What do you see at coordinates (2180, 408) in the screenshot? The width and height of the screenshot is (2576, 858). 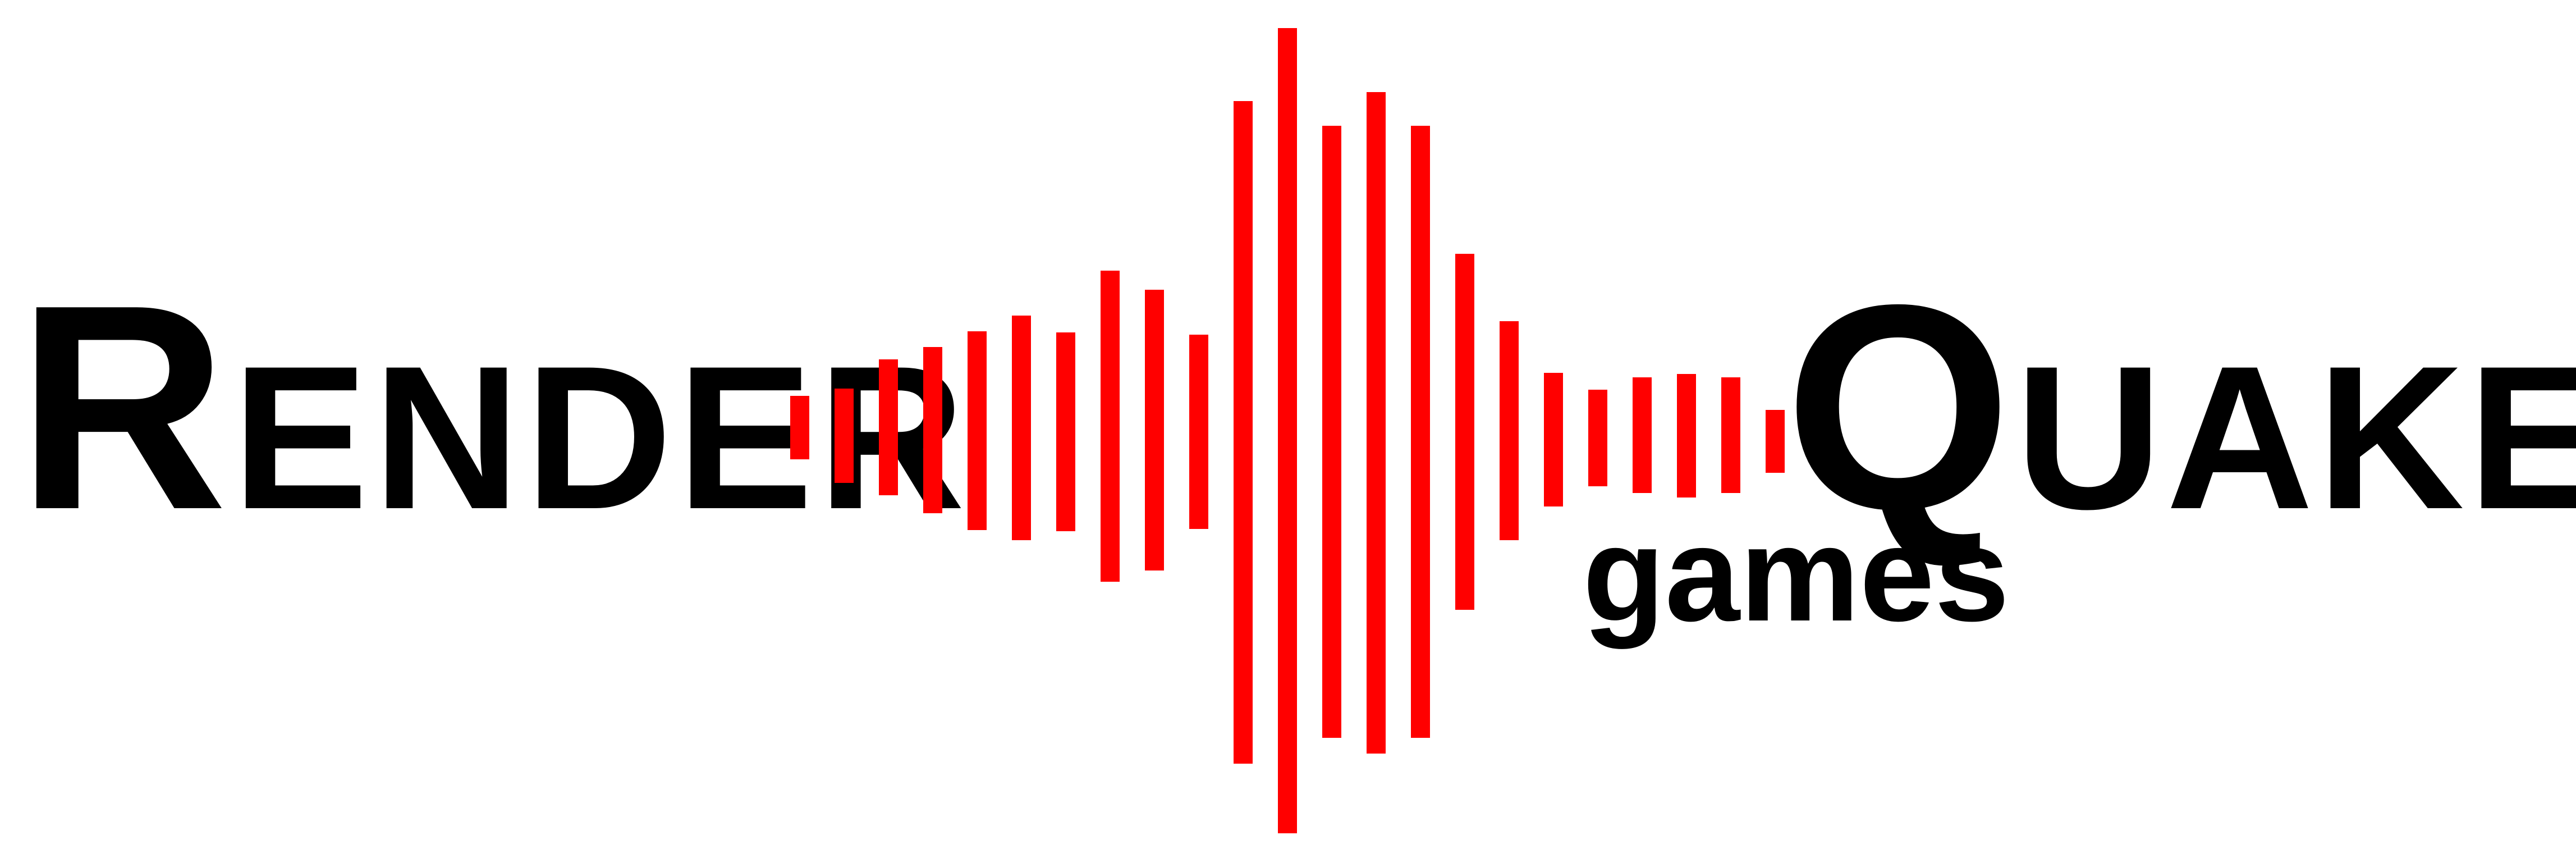 I see `logo-word-quake: Quake` at bounding box center [2180, 408].